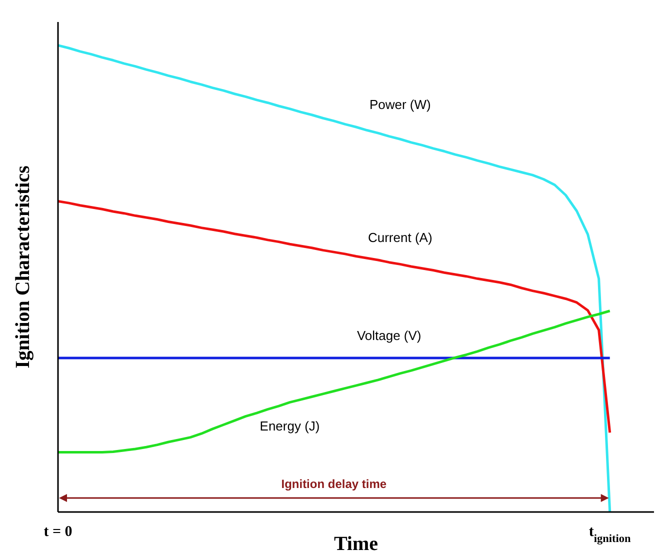 Image resolution: width=658 pixels, height=554 pixels. What do you see at coordinates (290, 426) in the screenshot?
I see `series-label: Energy (J)` at bounding box center [290, 426].